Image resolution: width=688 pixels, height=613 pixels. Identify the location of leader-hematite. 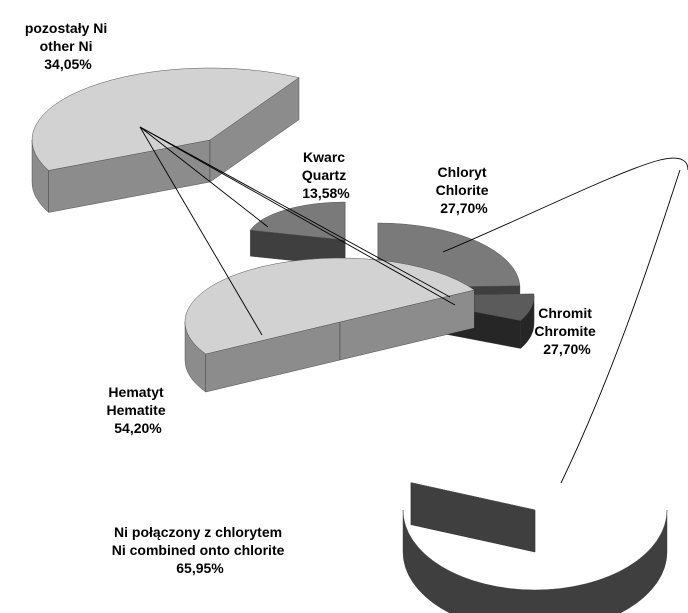
(201, 231).